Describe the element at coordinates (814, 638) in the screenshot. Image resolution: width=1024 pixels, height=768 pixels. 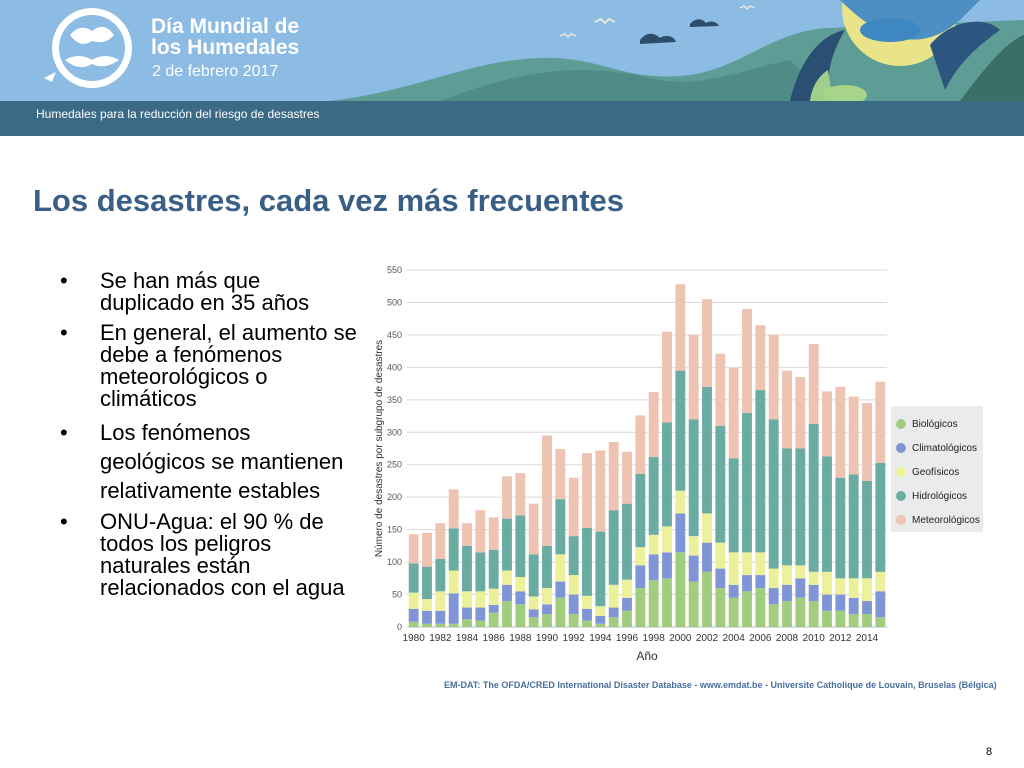
I see `x-tick-label: 2010` at that location.